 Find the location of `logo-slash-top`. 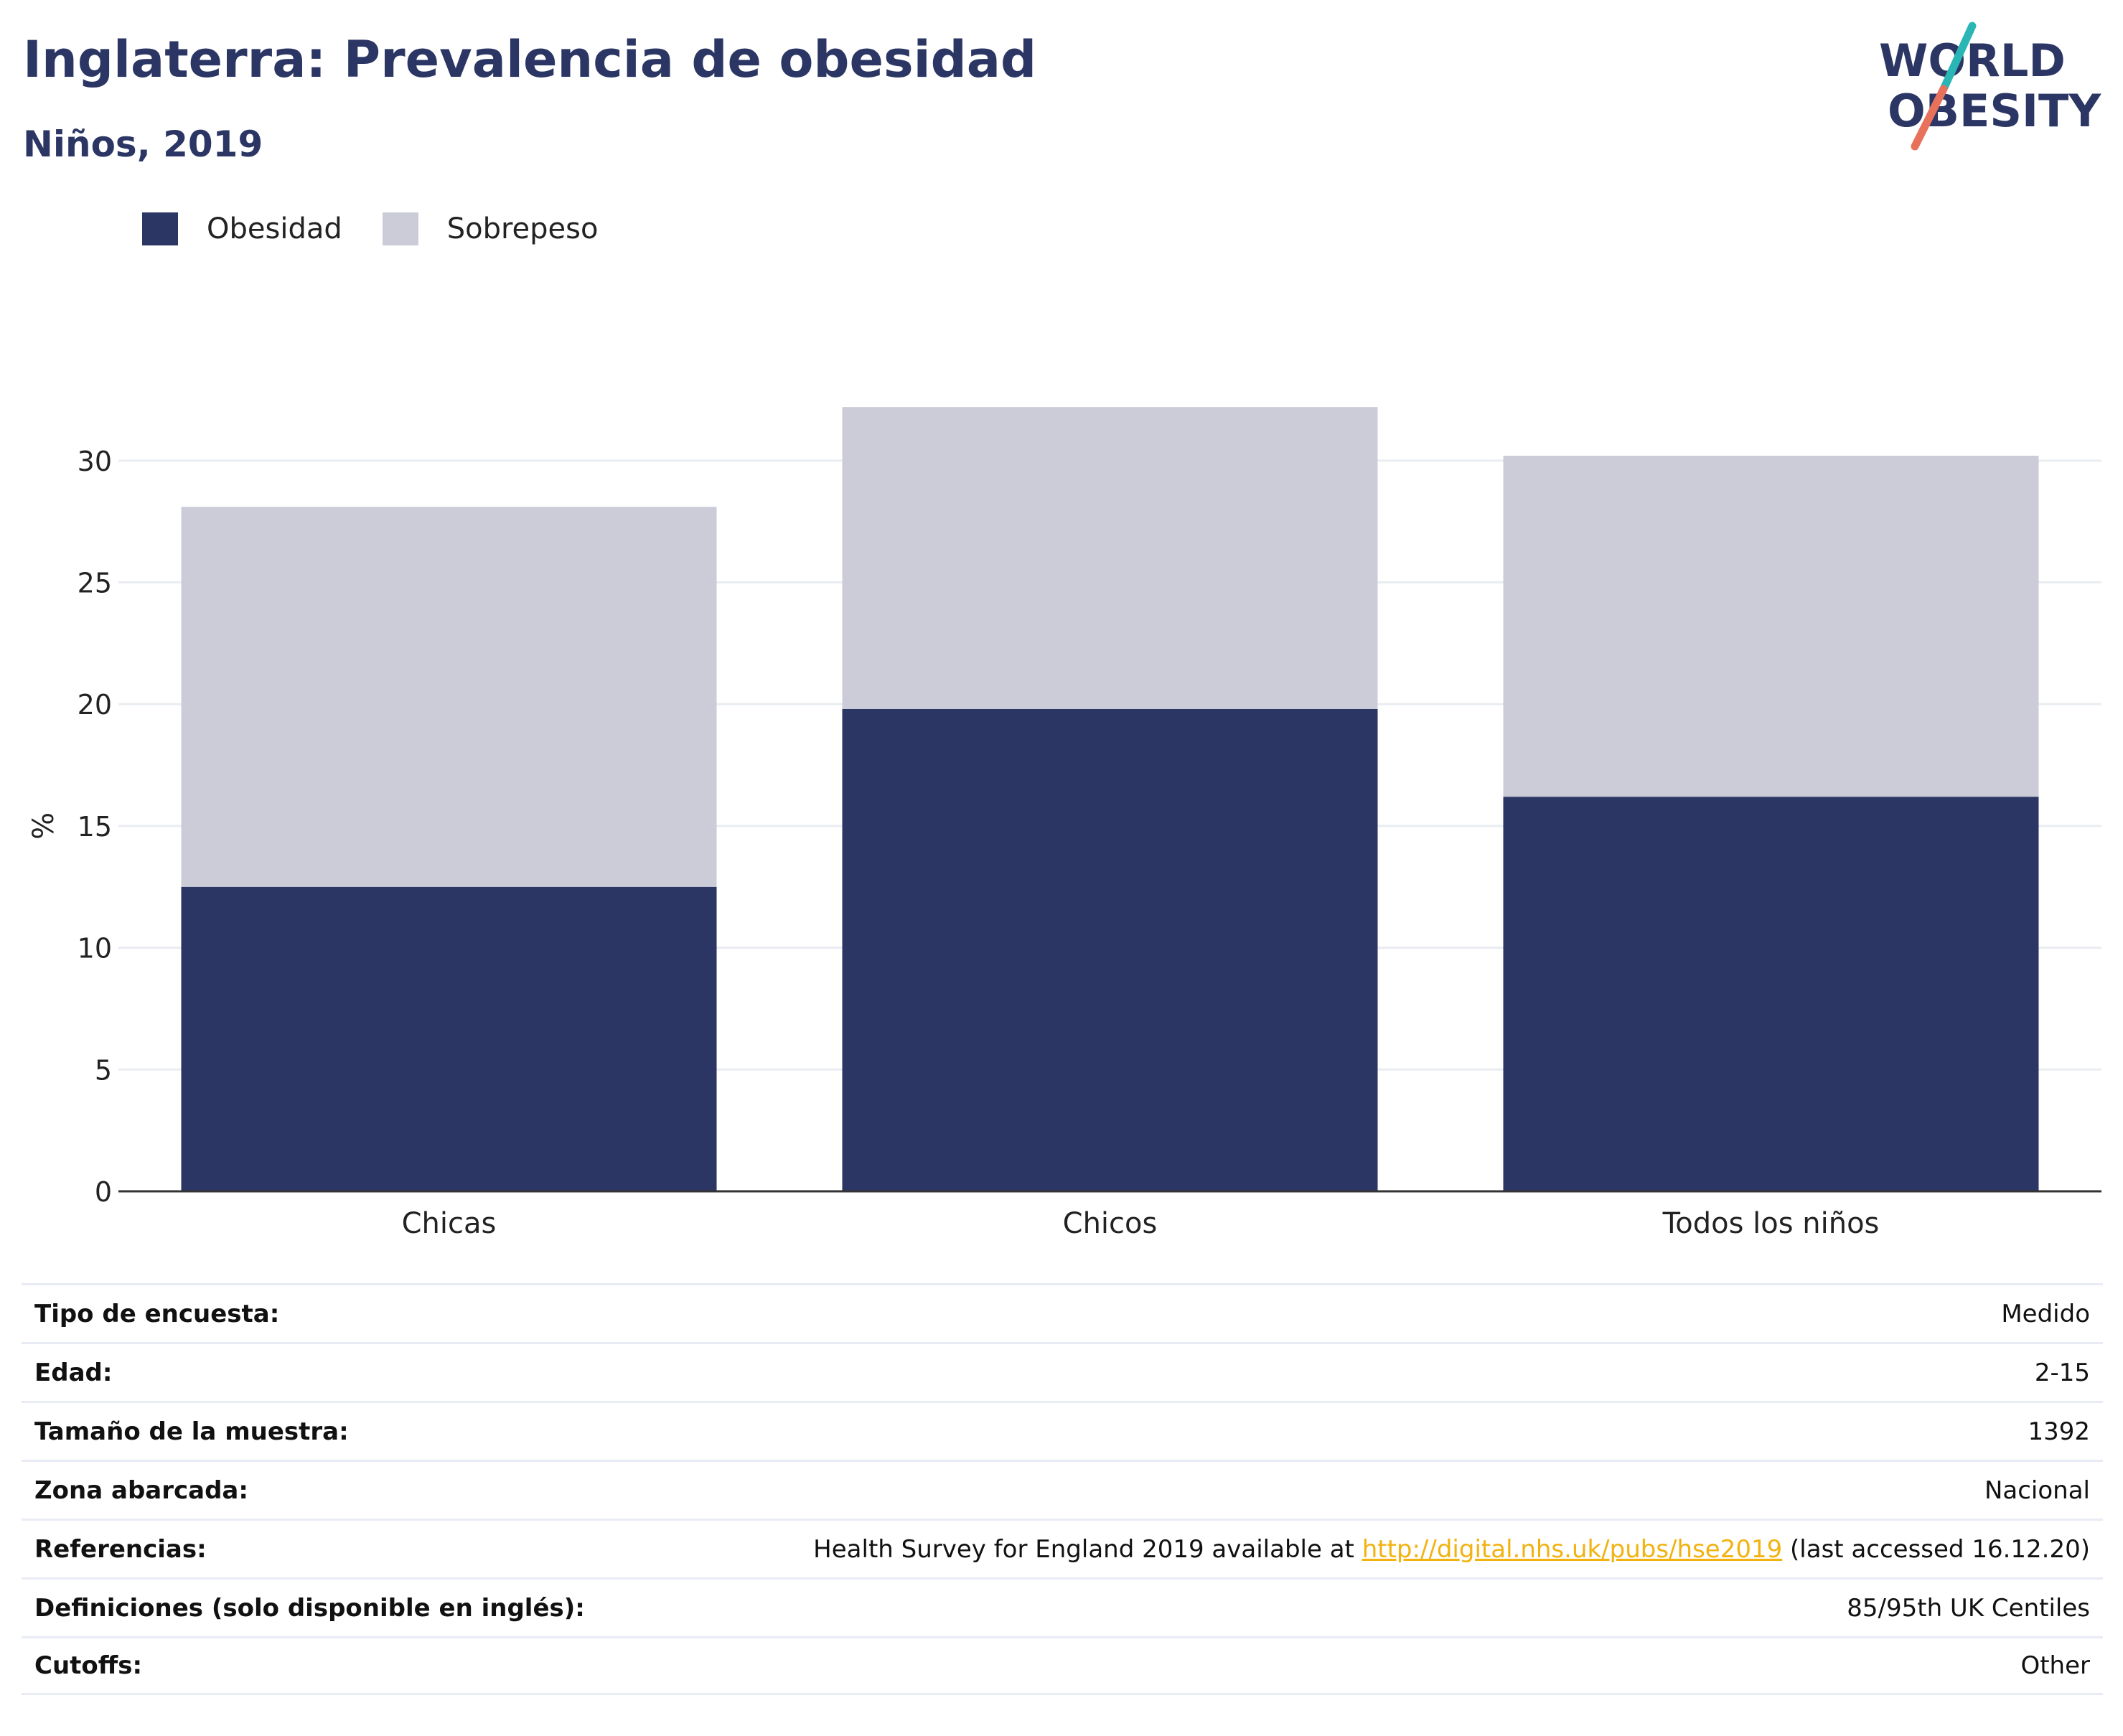

logo-slash-top is located at coordinates (1958, 57).